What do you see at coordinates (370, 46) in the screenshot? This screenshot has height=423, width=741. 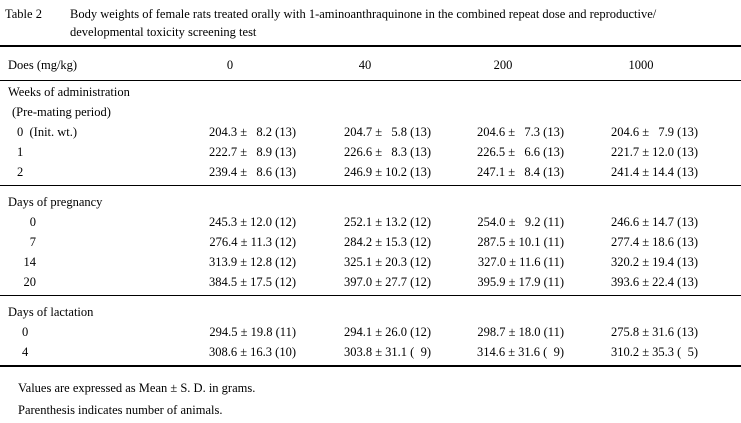 I see `top-rule` at bounding box center [370, 46].